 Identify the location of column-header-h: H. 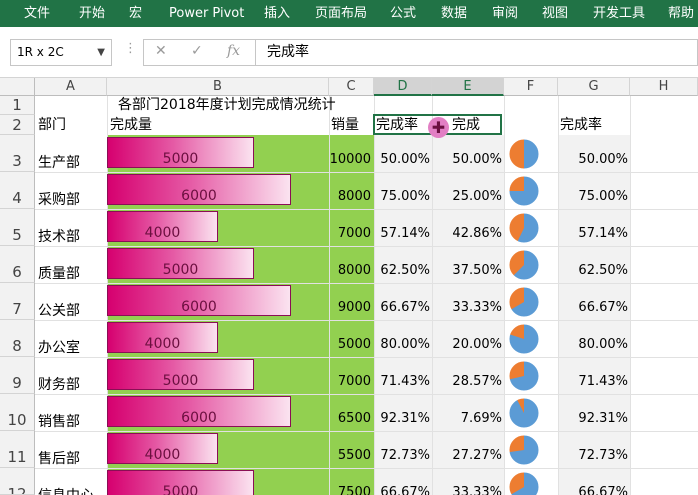
(664, 87).